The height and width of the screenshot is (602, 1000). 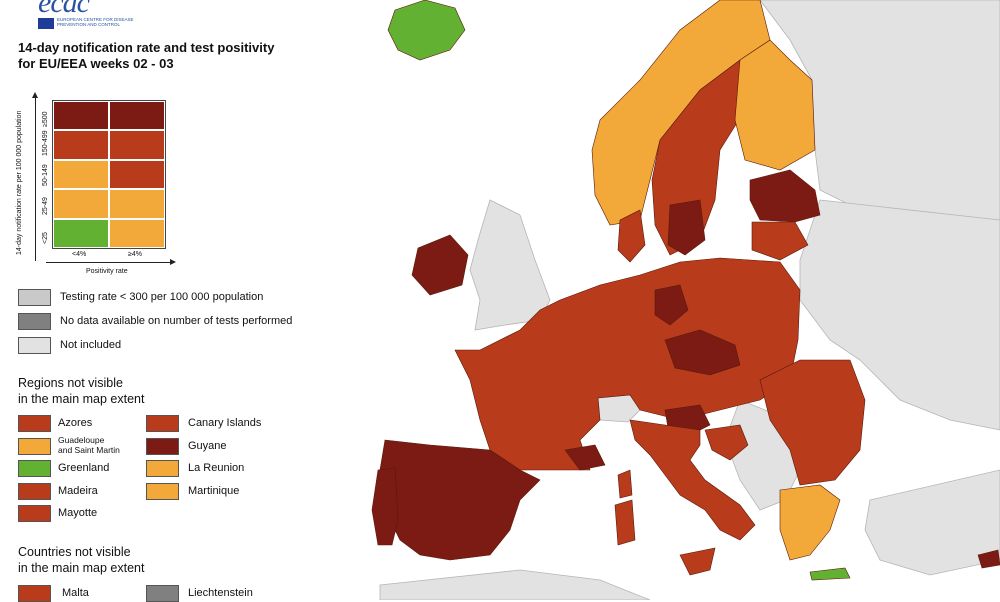 What do you see at coordinates (216, 468) in the screenshot?
I see `region-label: La Reunion` at bounding box center [216, 468].